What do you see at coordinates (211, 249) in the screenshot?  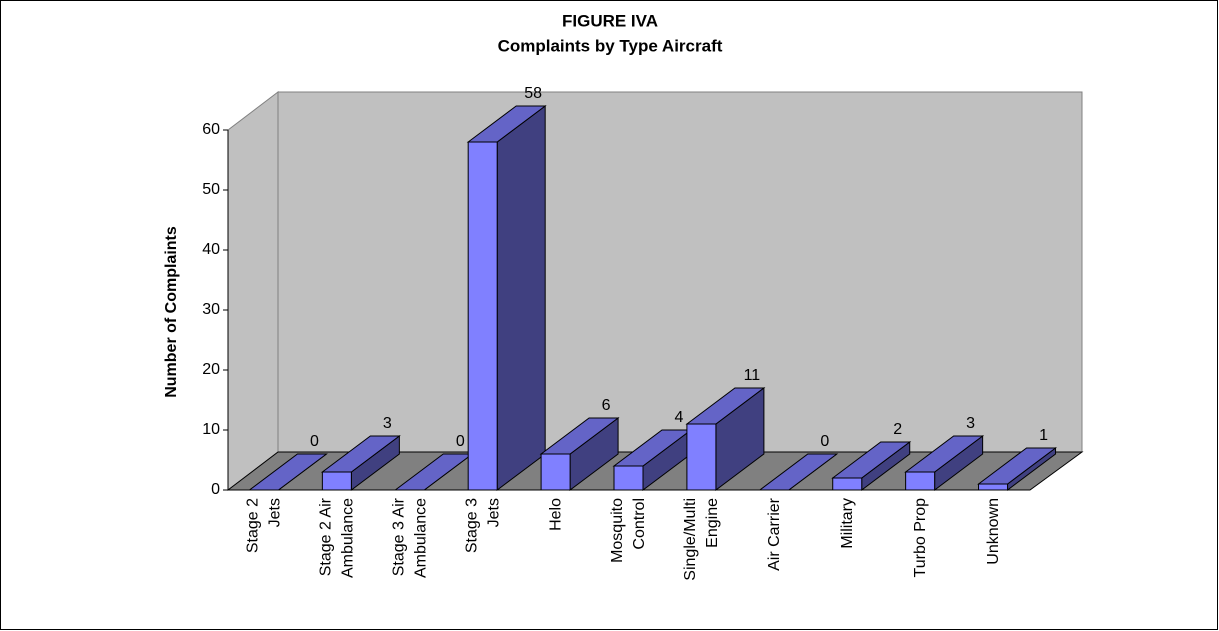 I see `y-tick-label: 40` at bounding box center [211, 249].